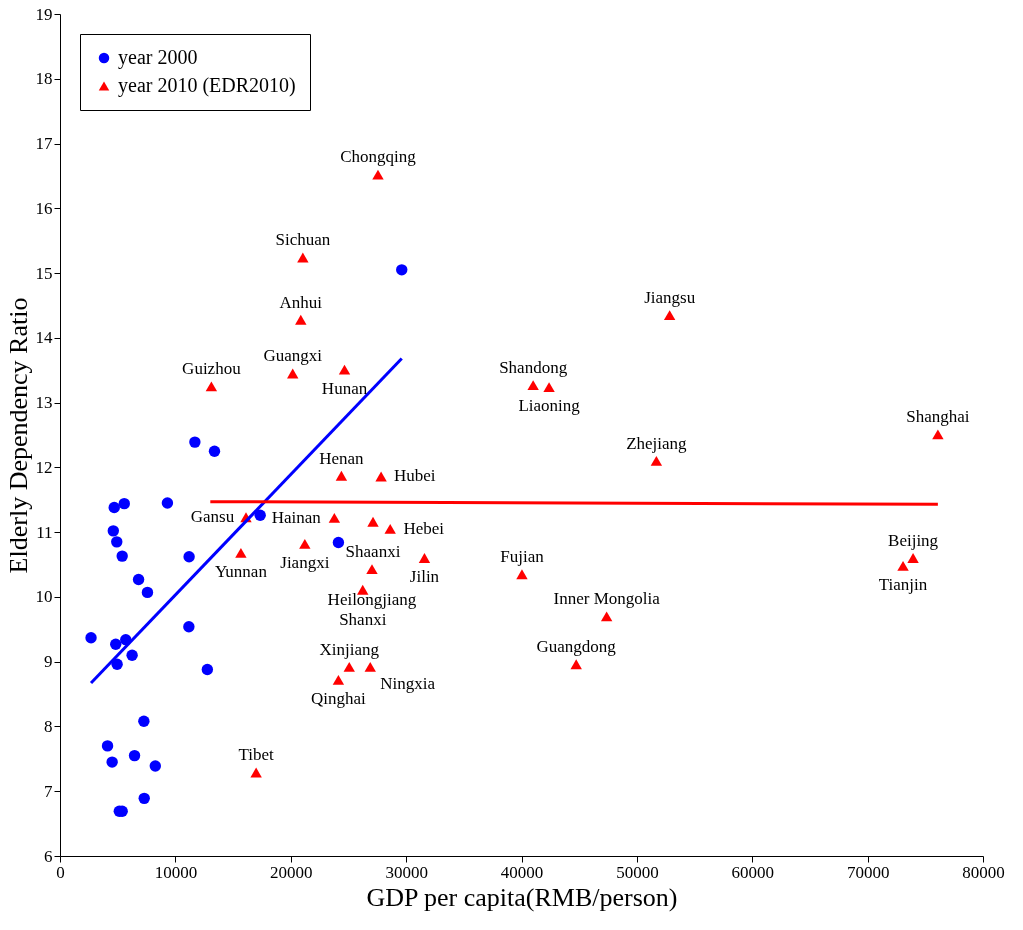 The image size is (1023, 930). What do you see at coordinates (522, 872) in the screenshot?
I see `x-tick-label: 40000` at bounding box center [522, 872].